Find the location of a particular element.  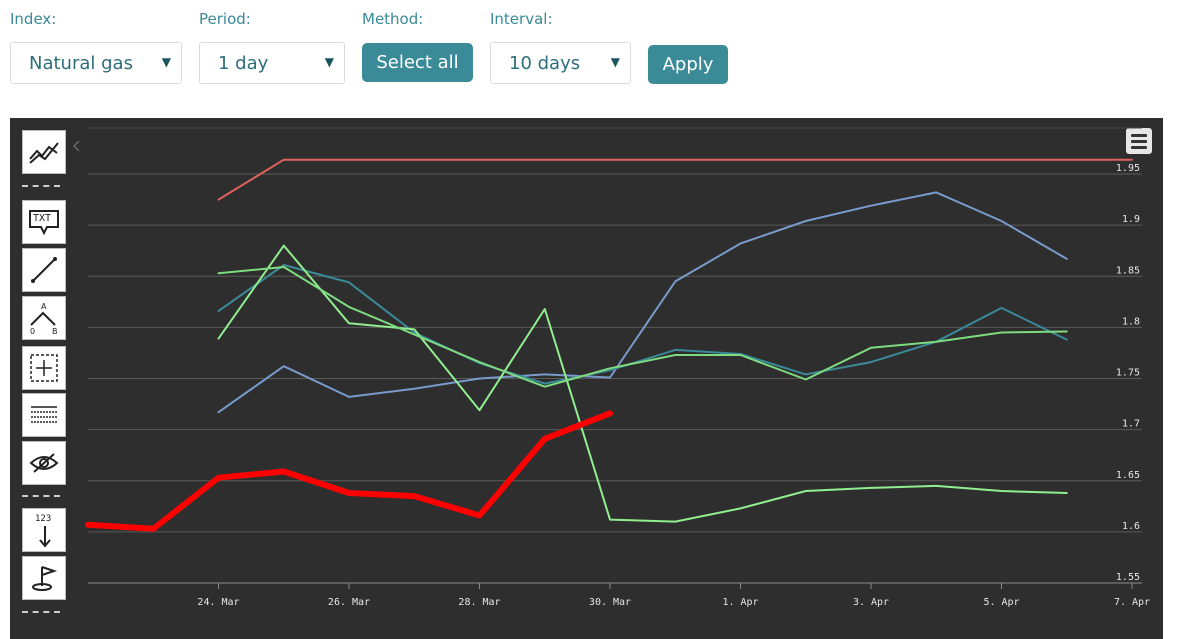

period-label: Period: is located at coordinates (225, 19).